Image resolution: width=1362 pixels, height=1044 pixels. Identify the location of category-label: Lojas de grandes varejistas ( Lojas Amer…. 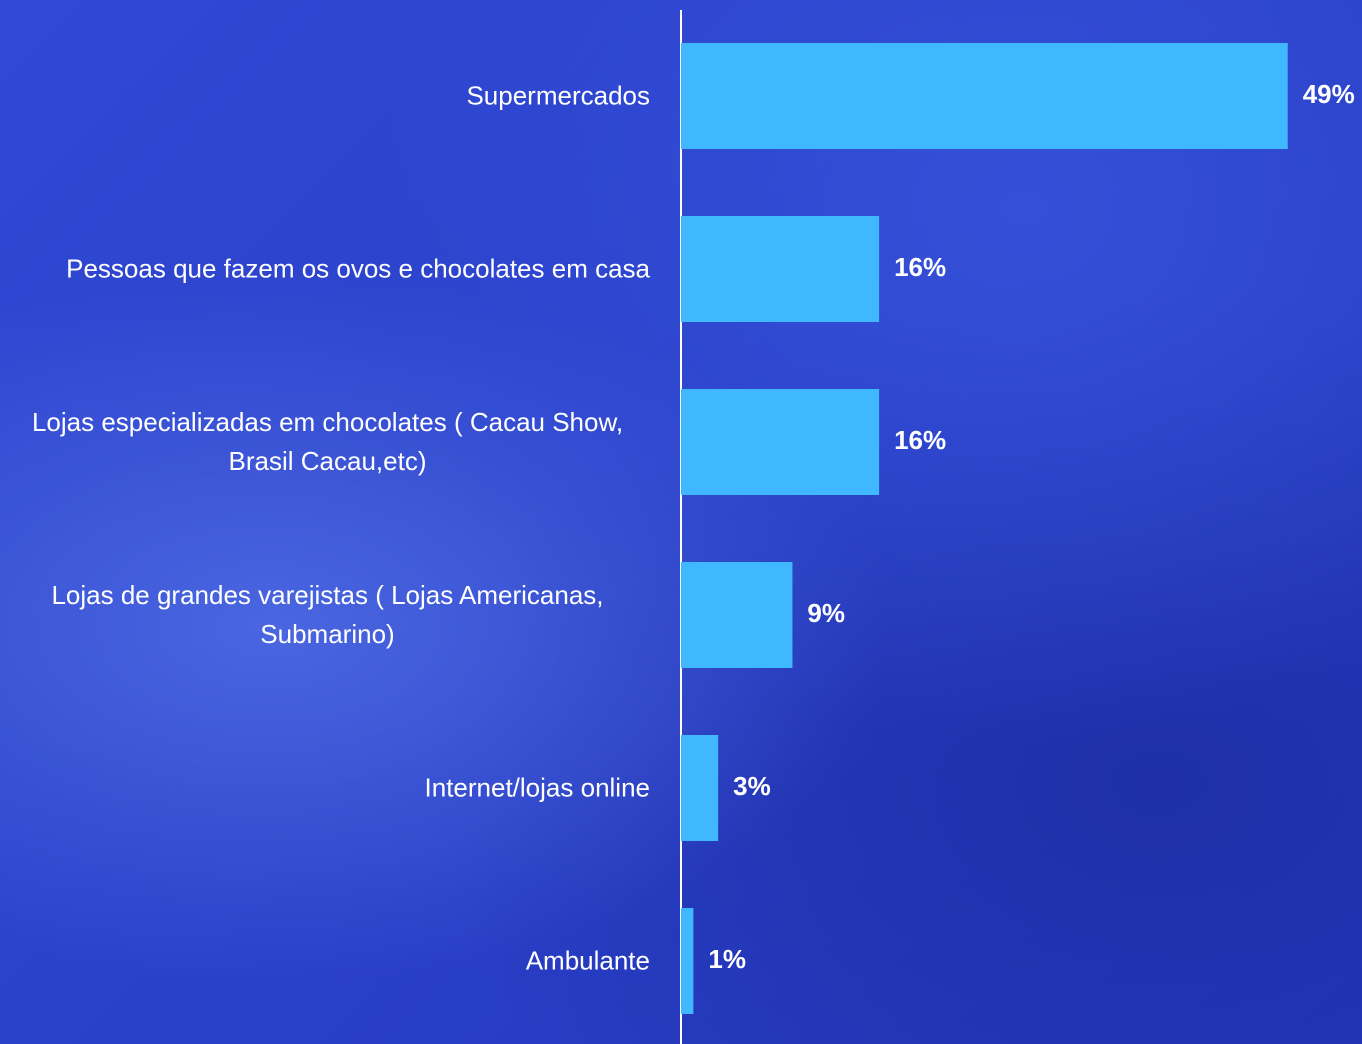
(327, 614).